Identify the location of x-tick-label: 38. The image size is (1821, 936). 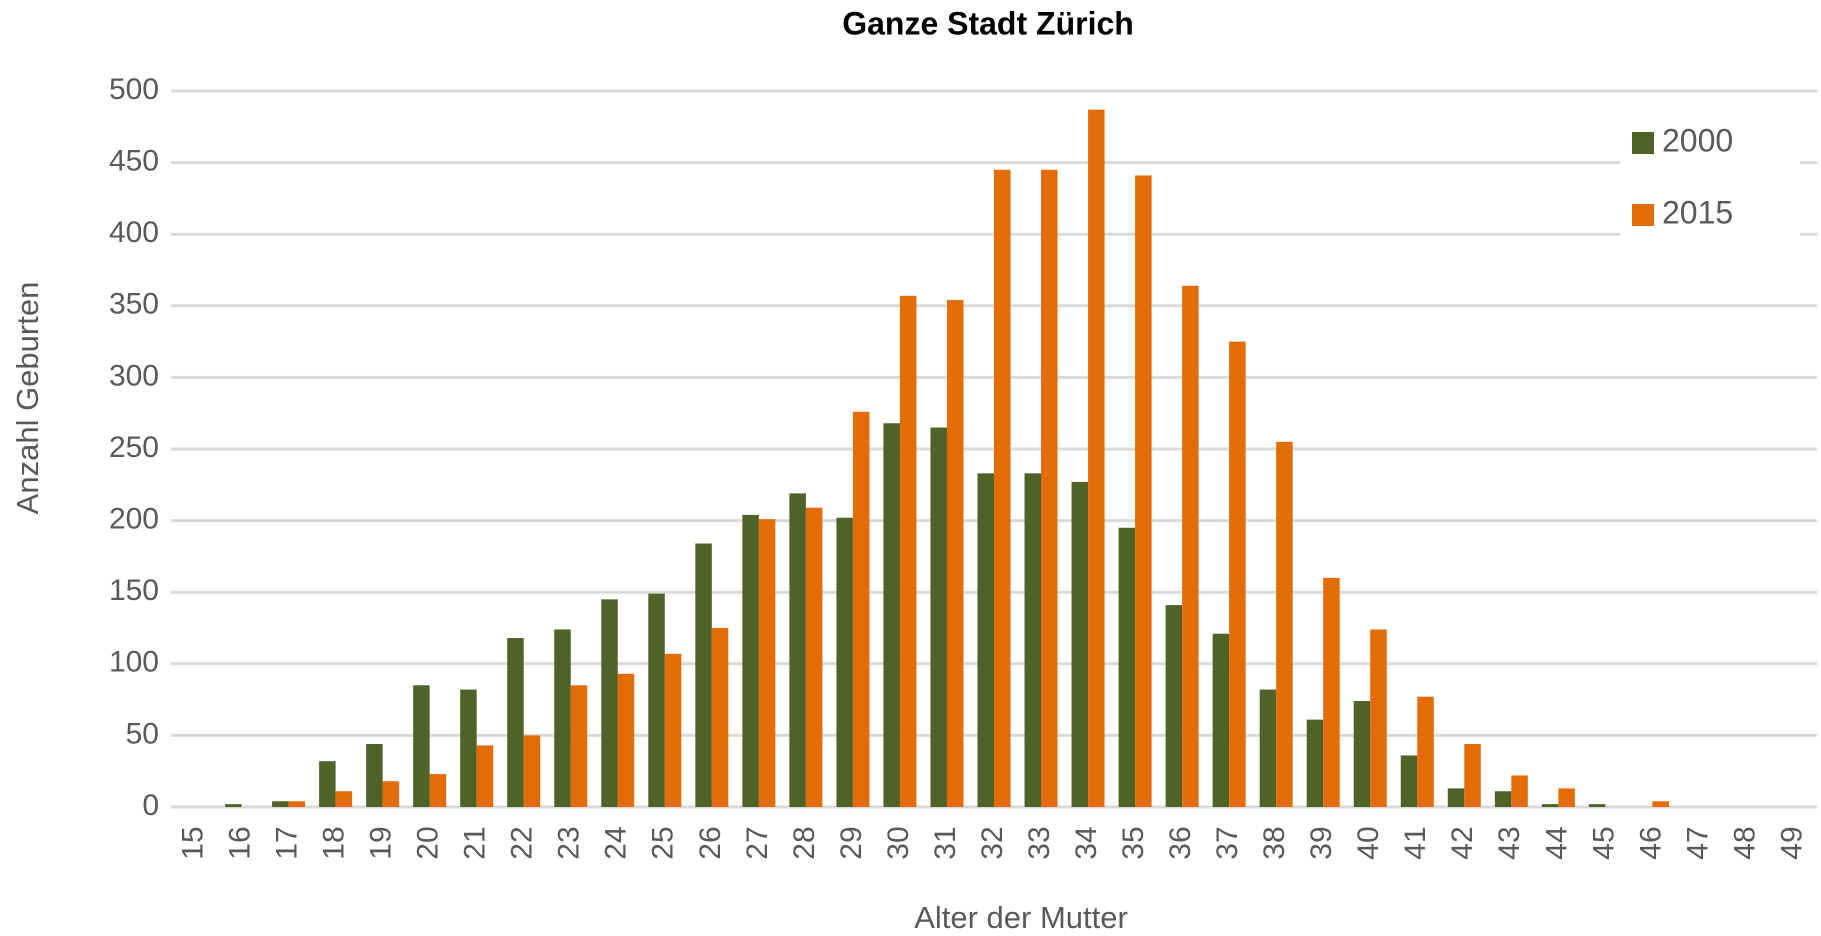
(1274, 842).